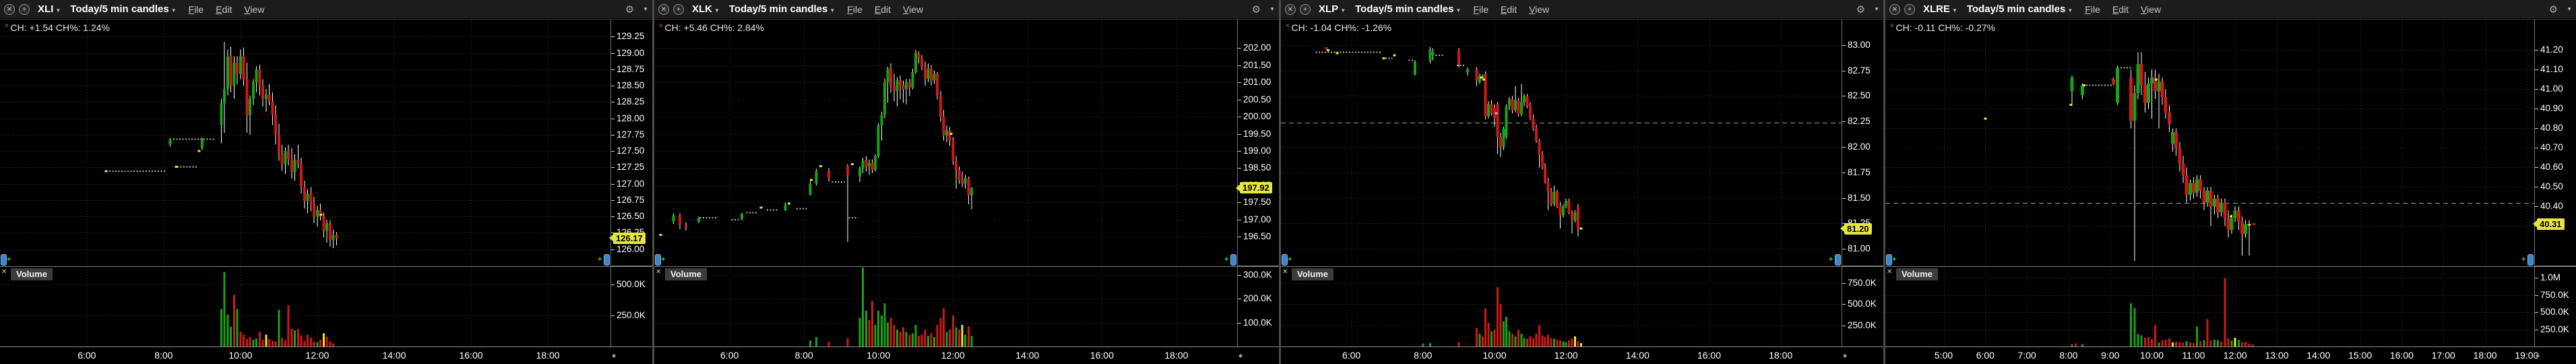  I want to click on time-axis-label: 19:00, so click(2527, 355).